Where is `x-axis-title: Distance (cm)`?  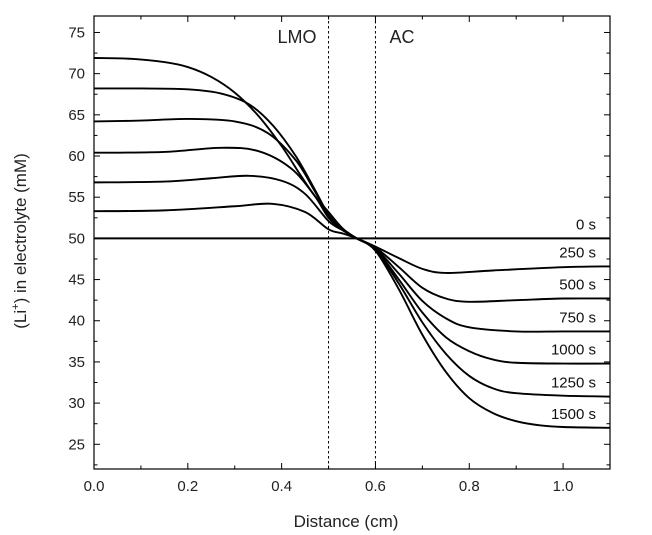 x-axis-title: Distance (cm) is located at coordinates (346, 521).